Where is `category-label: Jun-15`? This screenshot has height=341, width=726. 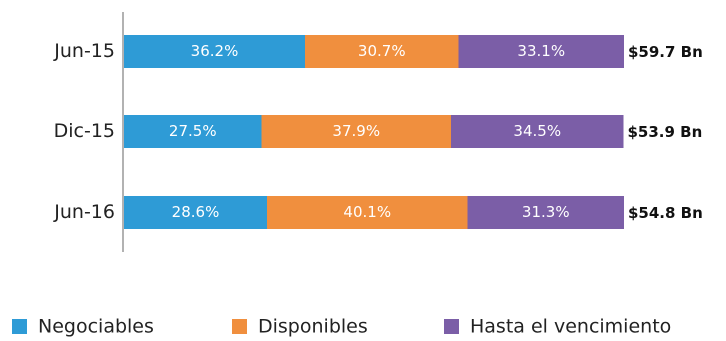
category-label: Jun-15 is located at coordinates (84, 51).